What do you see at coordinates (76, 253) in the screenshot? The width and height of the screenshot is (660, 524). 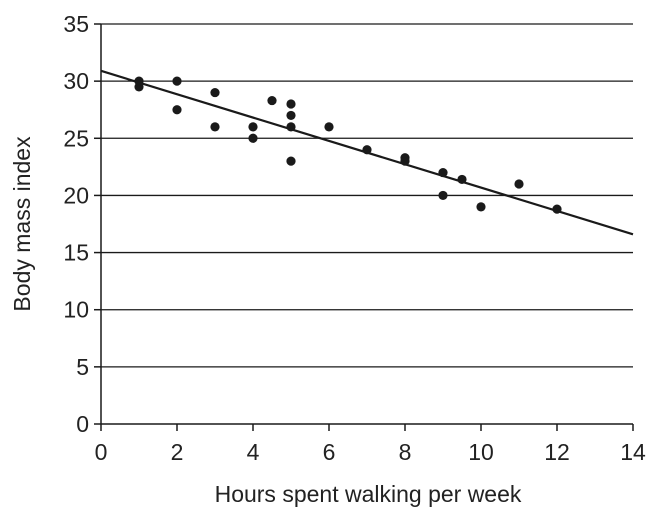 I see `y-tick-label-15: 15` at bounding box center [76, 253].